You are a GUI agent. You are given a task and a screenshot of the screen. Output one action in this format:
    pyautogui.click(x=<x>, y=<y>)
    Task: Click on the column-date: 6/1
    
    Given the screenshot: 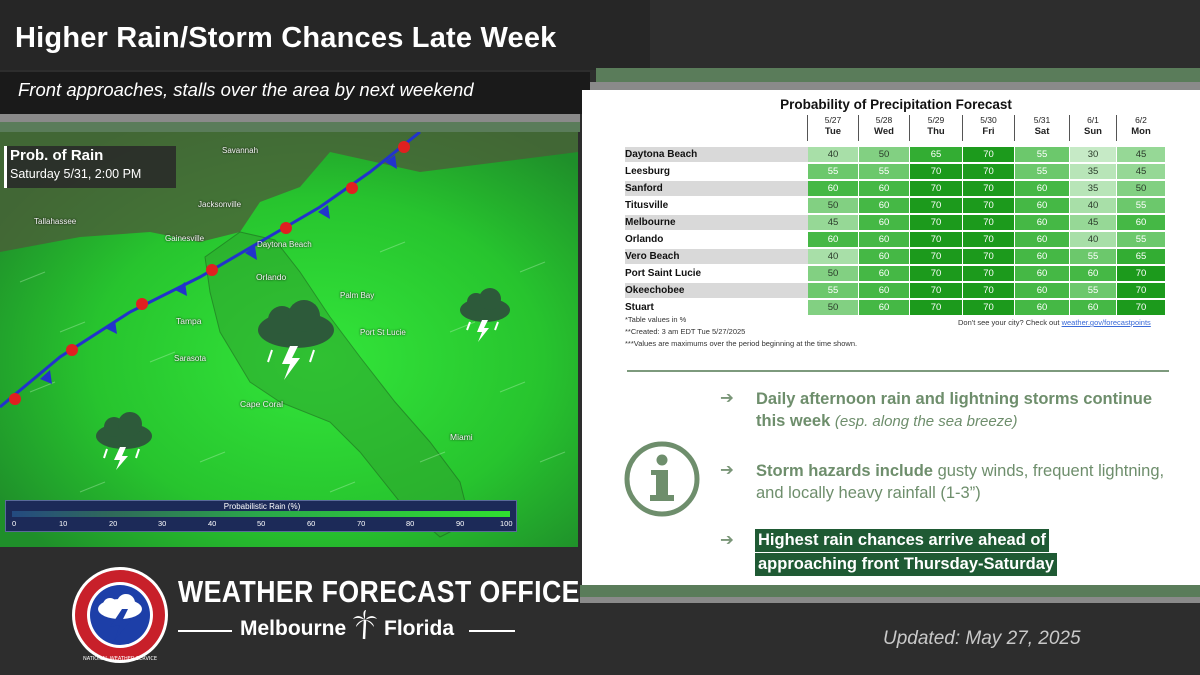 What is the action you would take?
    pyautogui.click(x=1093, y=120)
    